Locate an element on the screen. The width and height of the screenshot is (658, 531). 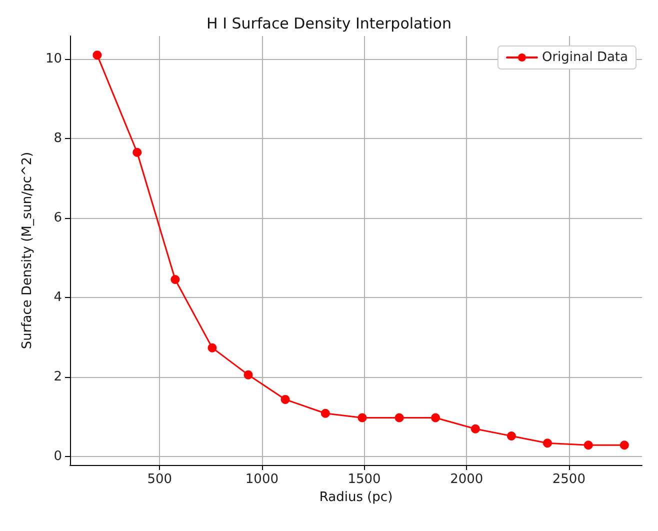
y-tick-label: 8 is located at coordinates (58, 138).